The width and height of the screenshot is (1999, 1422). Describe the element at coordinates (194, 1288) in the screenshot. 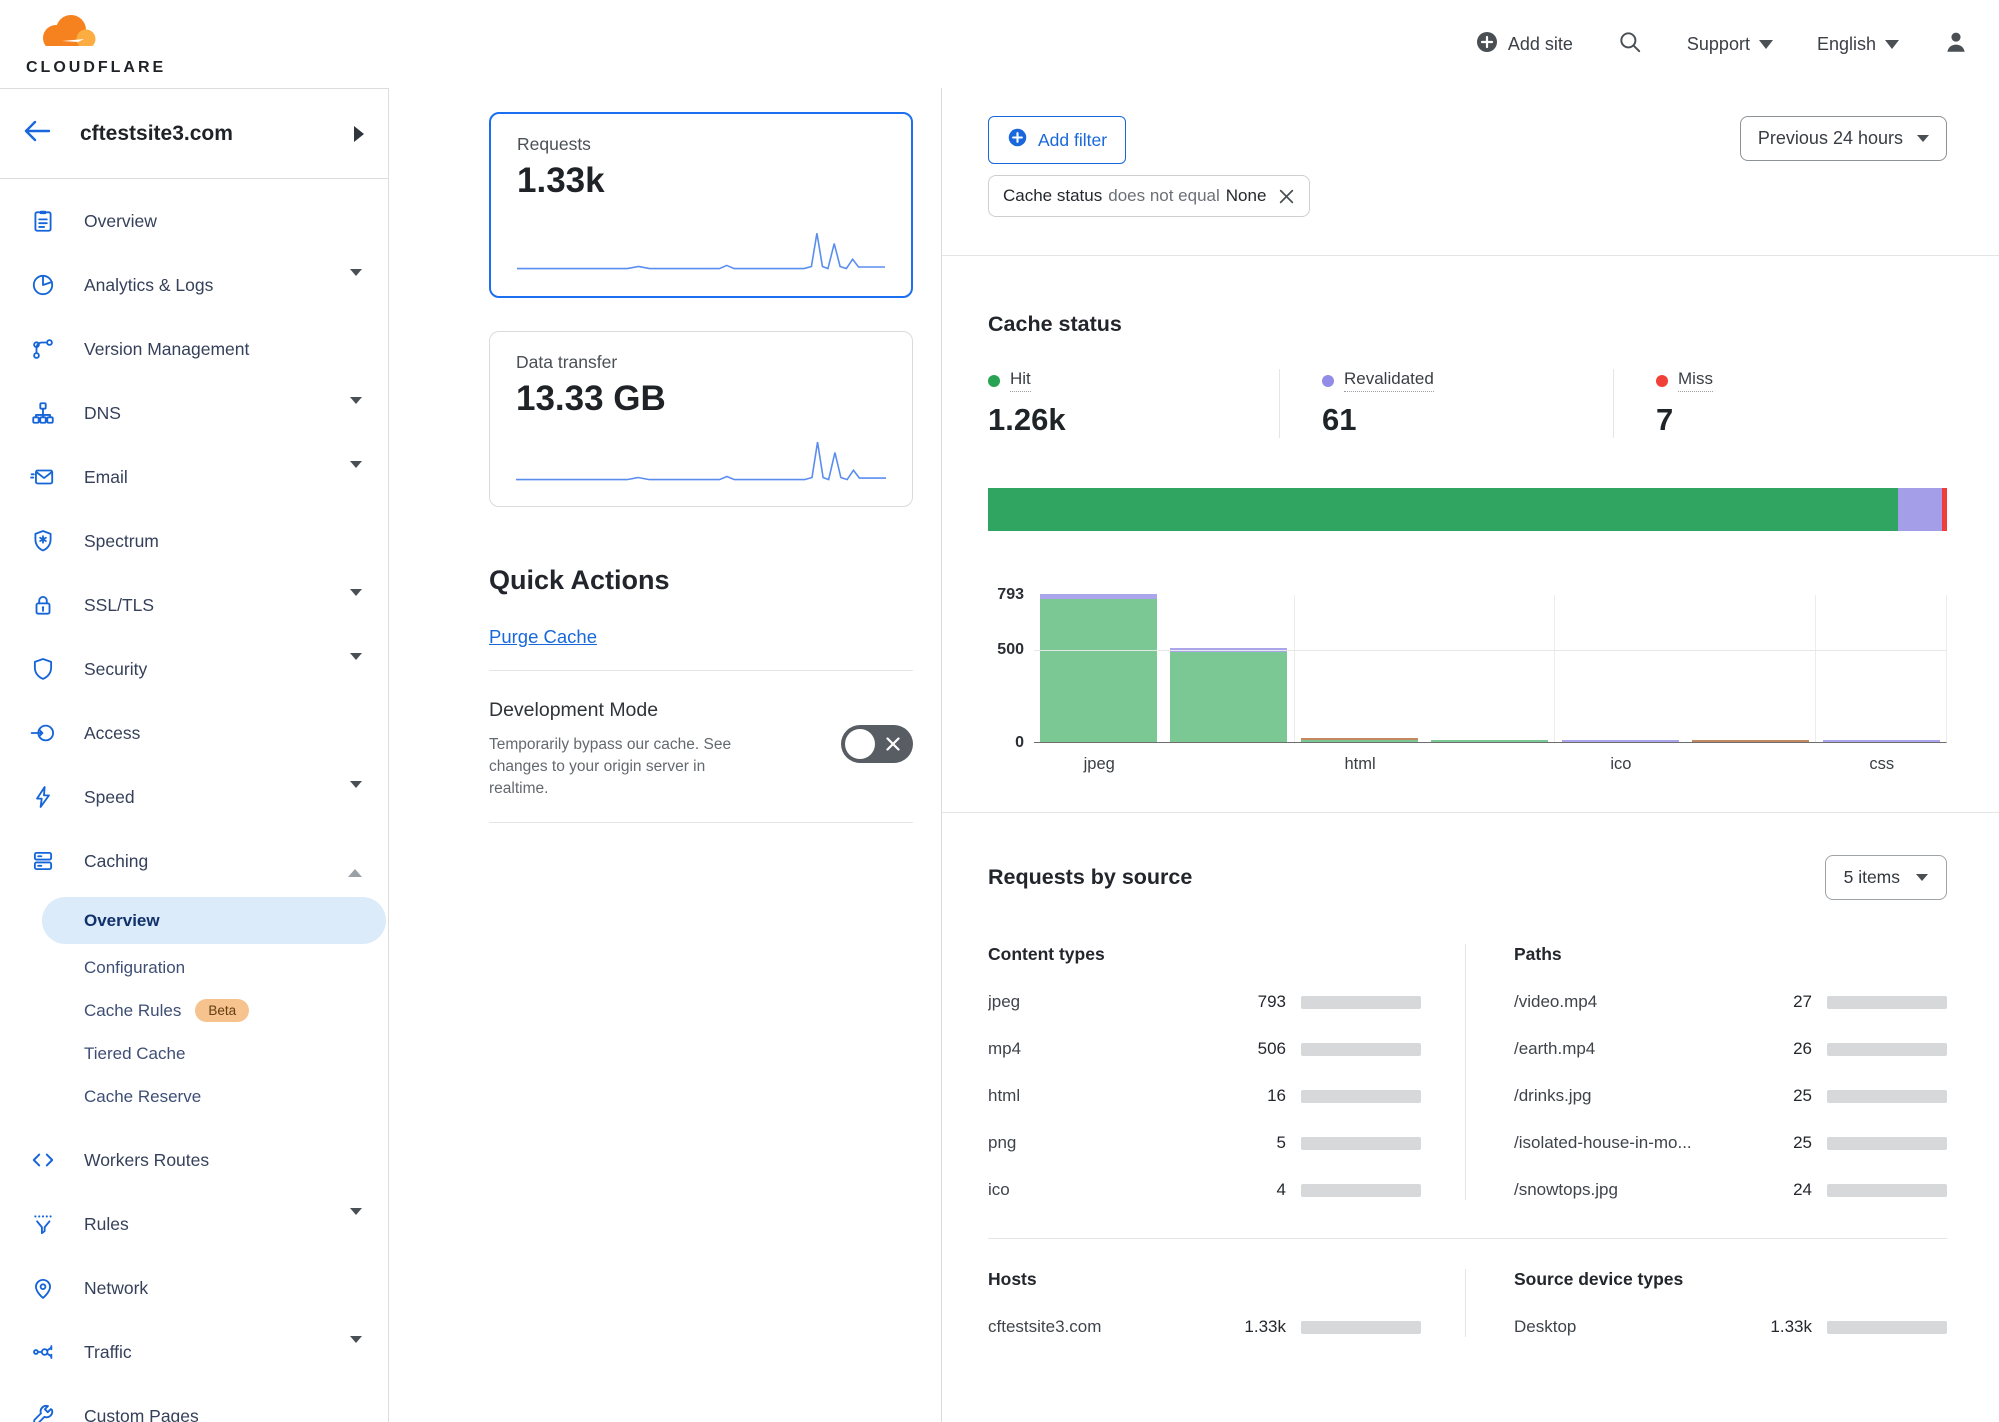

I see `sidebar-item-network: Network` at that location.